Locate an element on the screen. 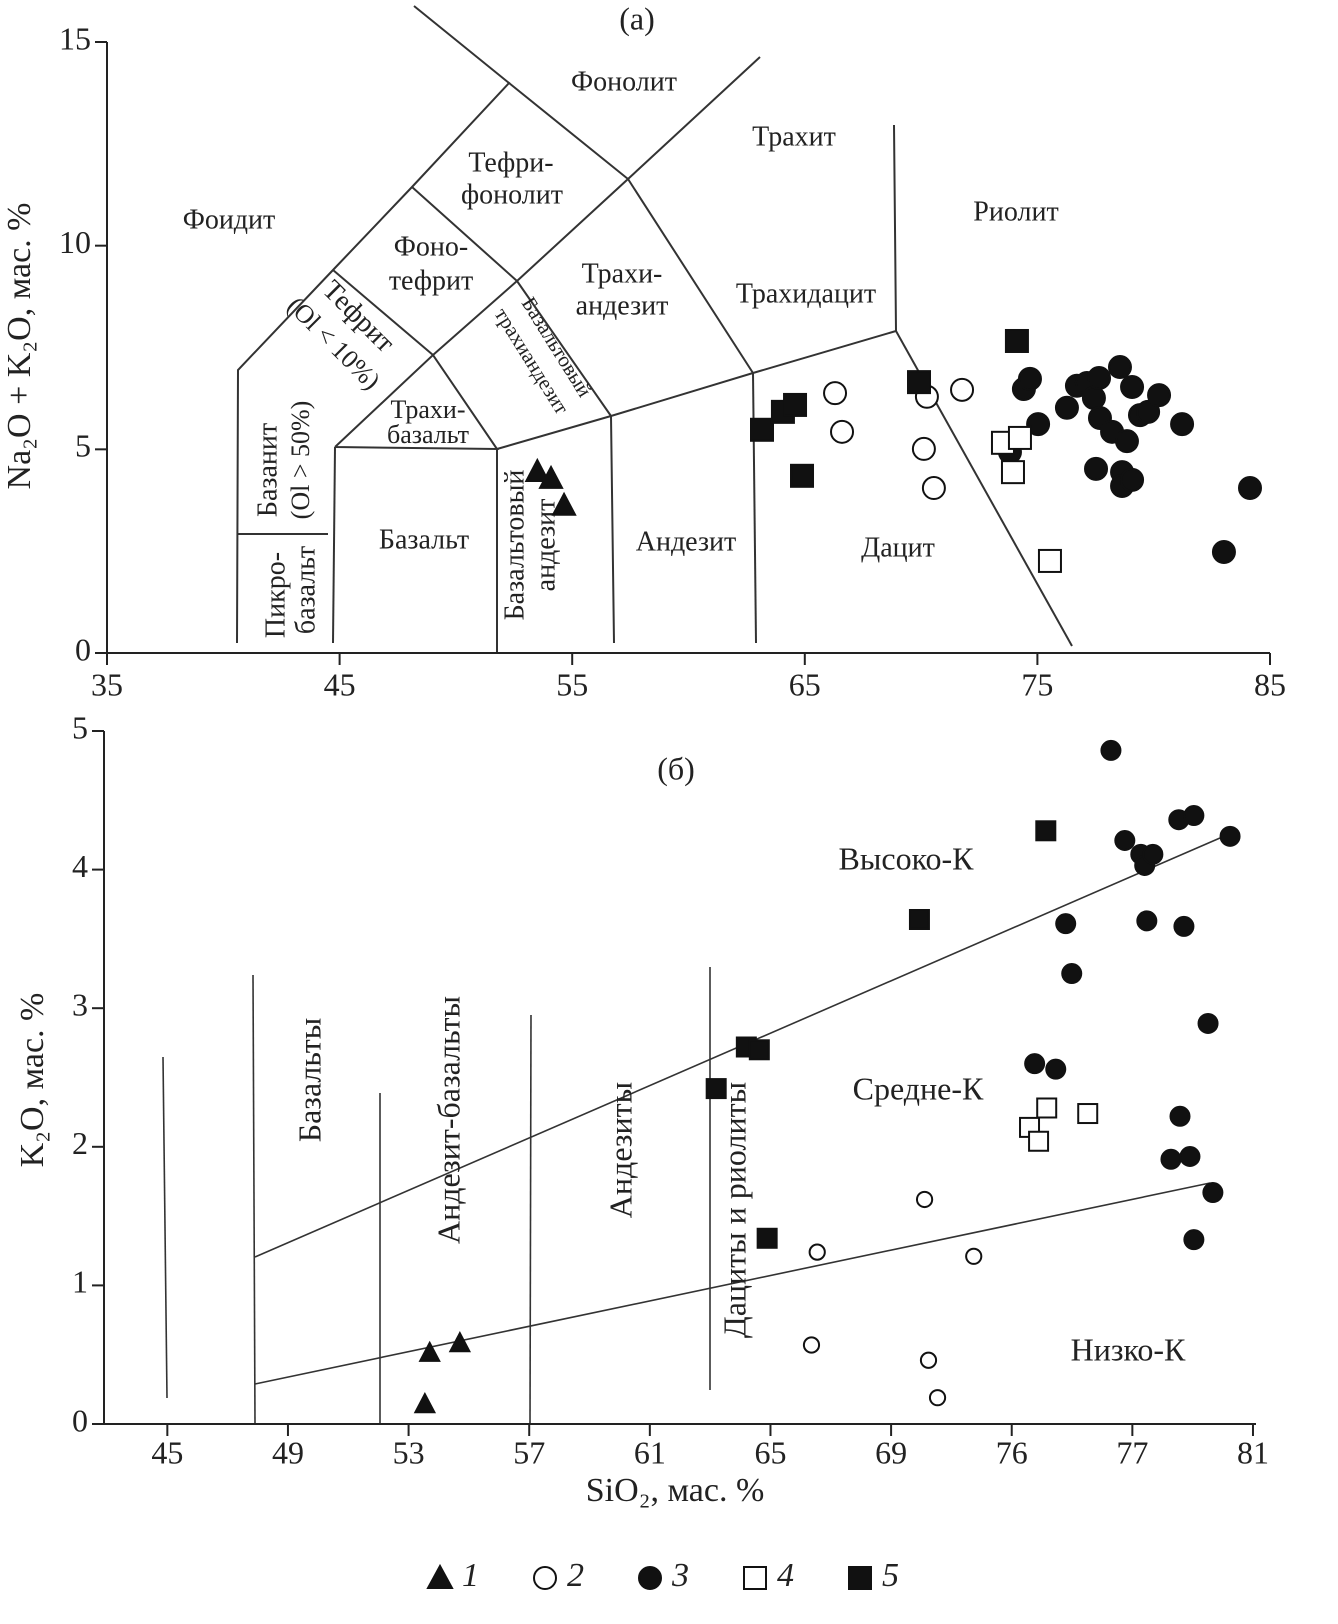 This screenshot has width=1338, height=1624. field-label: Трахидацит is located at coordinates (806, 293).